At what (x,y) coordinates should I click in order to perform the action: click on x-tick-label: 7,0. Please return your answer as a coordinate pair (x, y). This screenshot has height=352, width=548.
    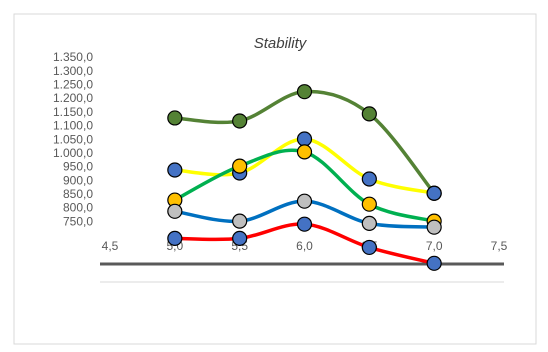
    Looking at the image, I should click on (434, 246).